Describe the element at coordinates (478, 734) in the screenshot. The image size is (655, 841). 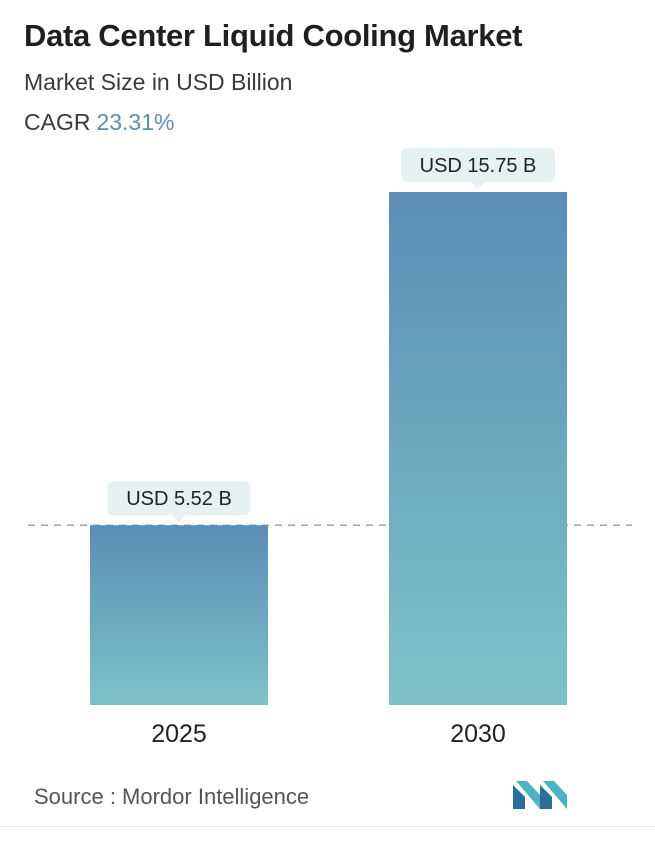
I see `x-tick-label-2030: 2030` at that location.